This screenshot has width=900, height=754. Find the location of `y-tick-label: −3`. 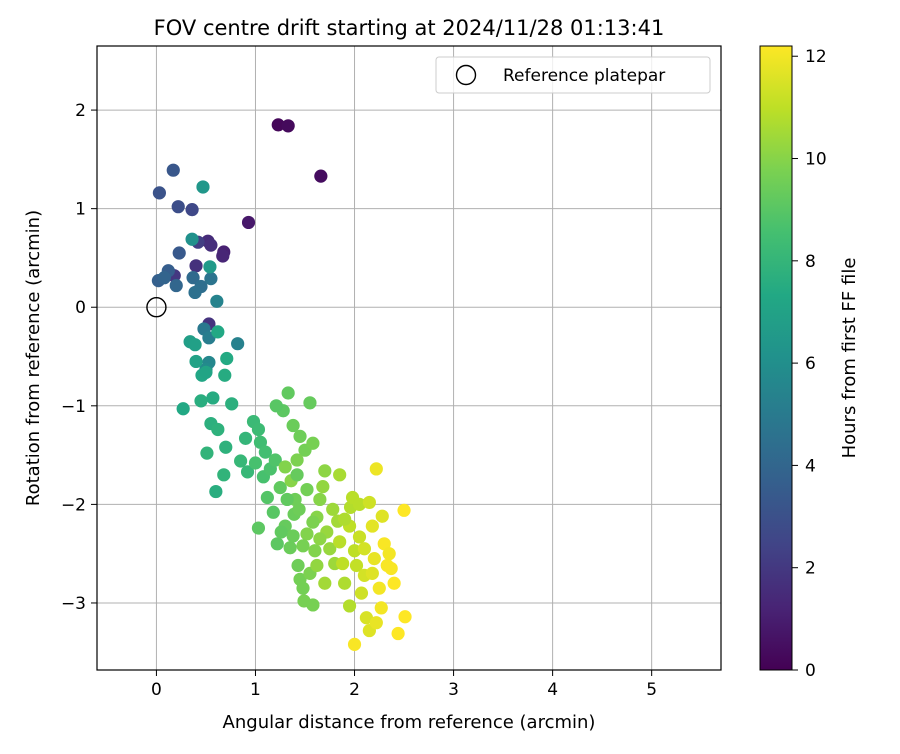

y-tick-label: −3 is located at coordinates (73, 604).